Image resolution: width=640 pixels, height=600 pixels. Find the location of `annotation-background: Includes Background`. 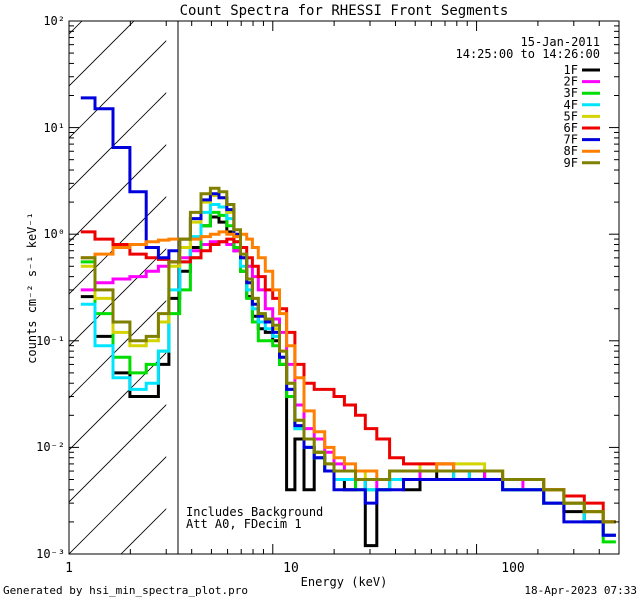

annotation-background: Includes Background is located at coordinates (254, 512).